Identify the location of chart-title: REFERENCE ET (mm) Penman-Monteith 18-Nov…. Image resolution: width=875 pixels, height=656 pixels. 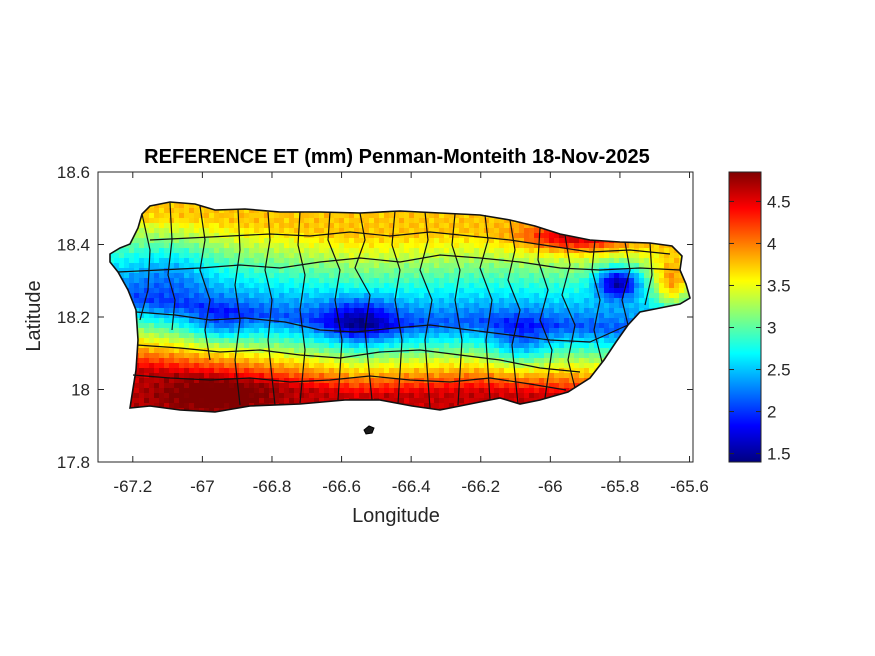
(397, 157).